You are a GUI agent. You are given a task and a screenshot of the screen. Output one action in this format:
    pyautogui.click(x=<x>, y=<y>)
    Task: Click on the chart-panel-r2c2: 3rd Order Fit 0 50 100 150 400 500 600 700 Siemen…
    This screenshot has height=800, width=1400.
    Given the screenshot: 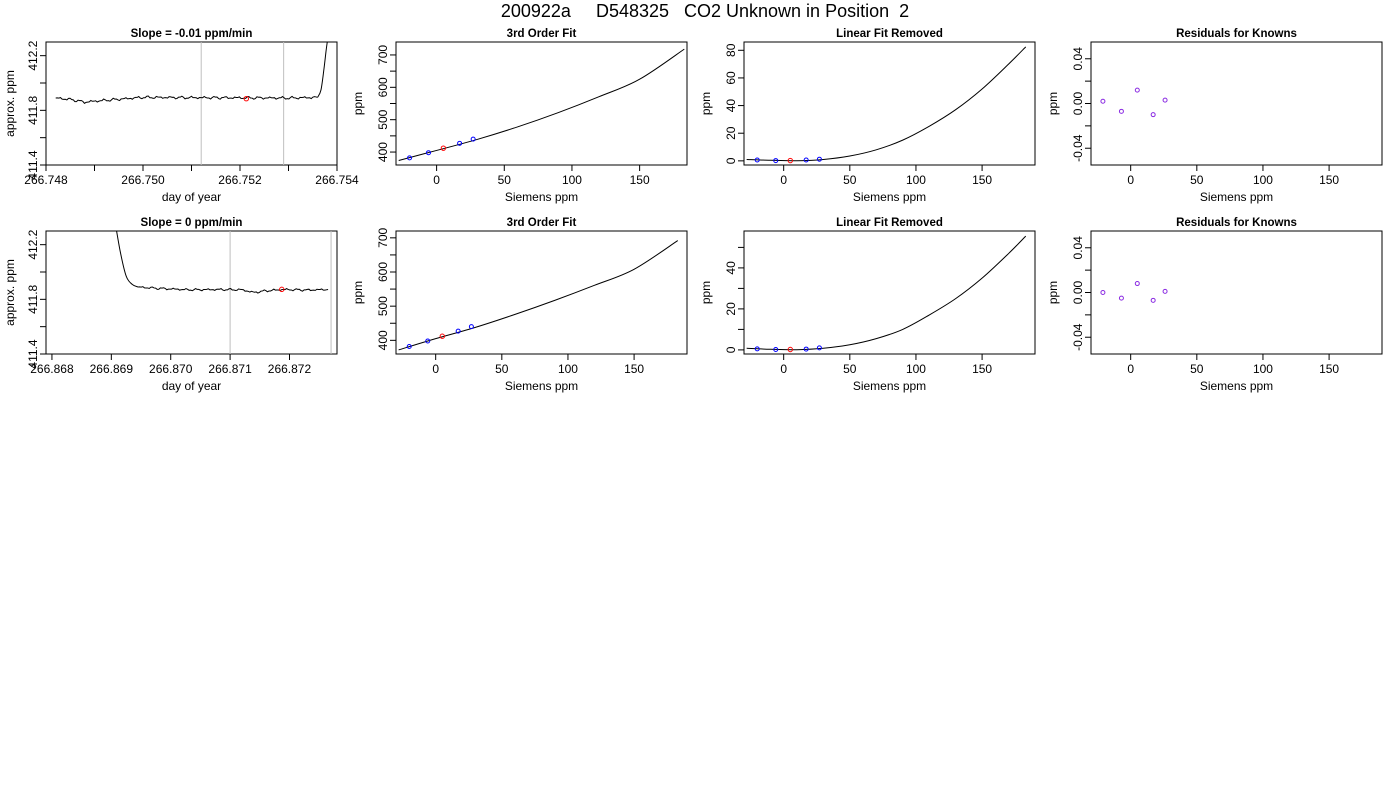 What is the action you would take?
    pyautogui.click(x=519, y=305)
    